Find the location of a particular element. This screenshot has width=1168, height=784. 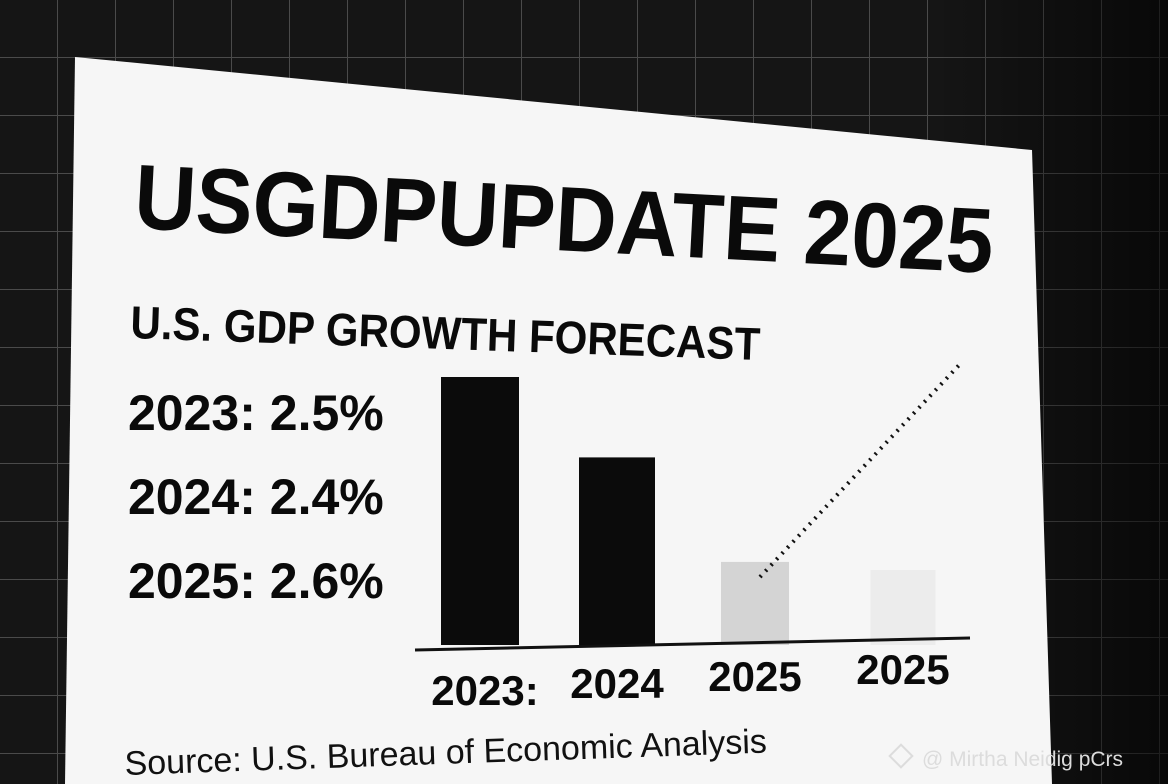

x-tick-label: 2023: is located at coordinates (484, 690).